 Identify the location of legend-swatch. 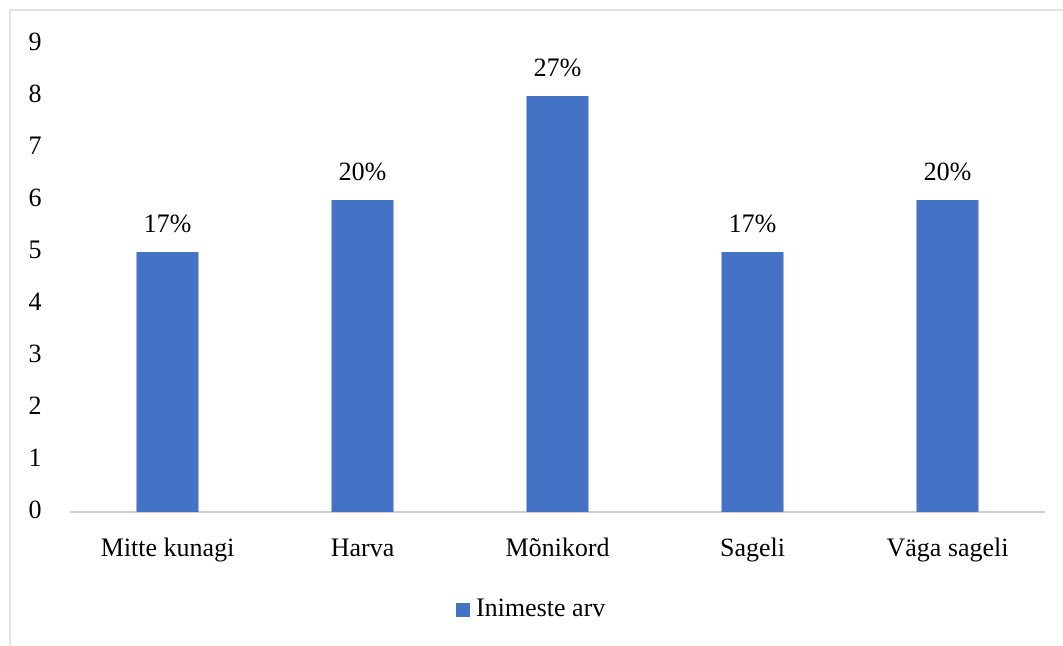
(463, 610).